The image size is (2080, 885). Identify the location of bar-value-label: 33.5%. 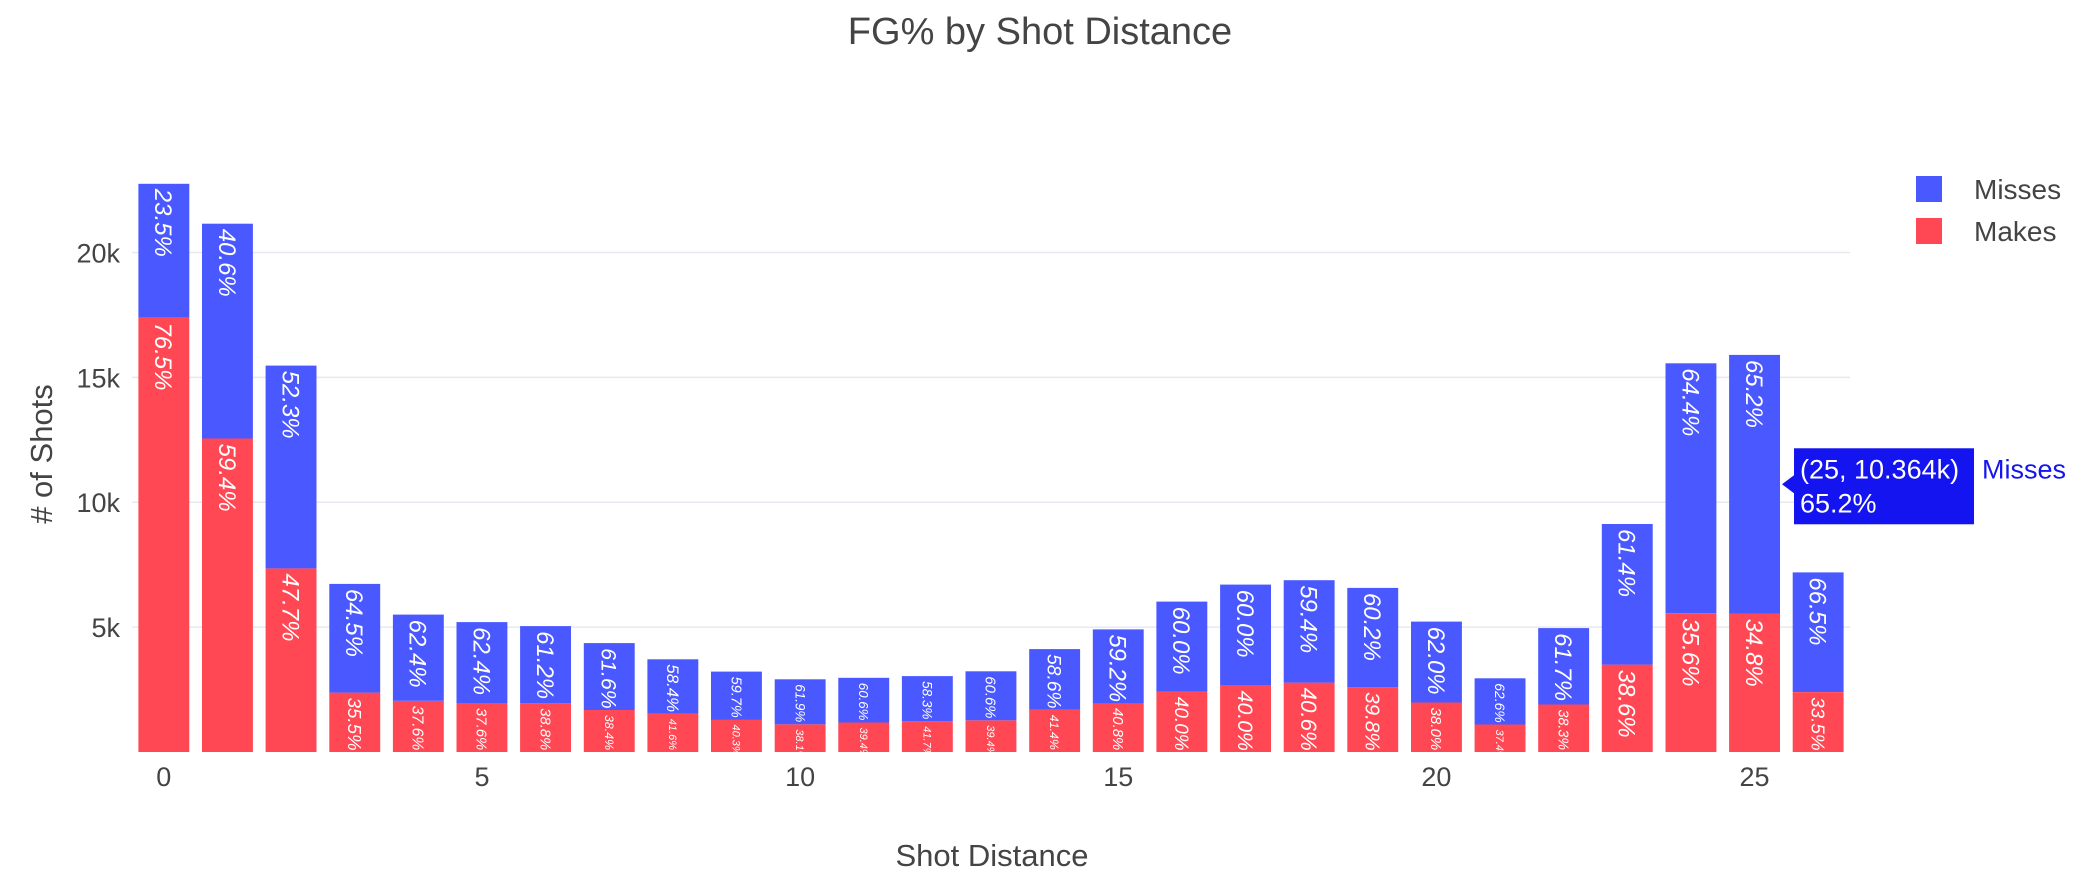
(1816, 724).